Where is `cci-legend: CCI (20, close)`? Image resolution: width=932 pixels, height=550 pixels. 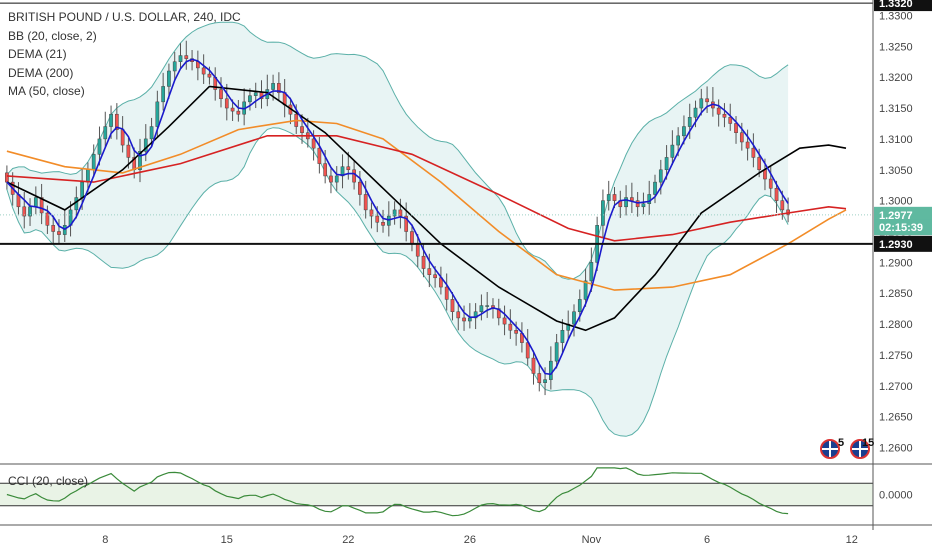 cci-legend: CCI (20, close) is located at coordinates (48, 481).